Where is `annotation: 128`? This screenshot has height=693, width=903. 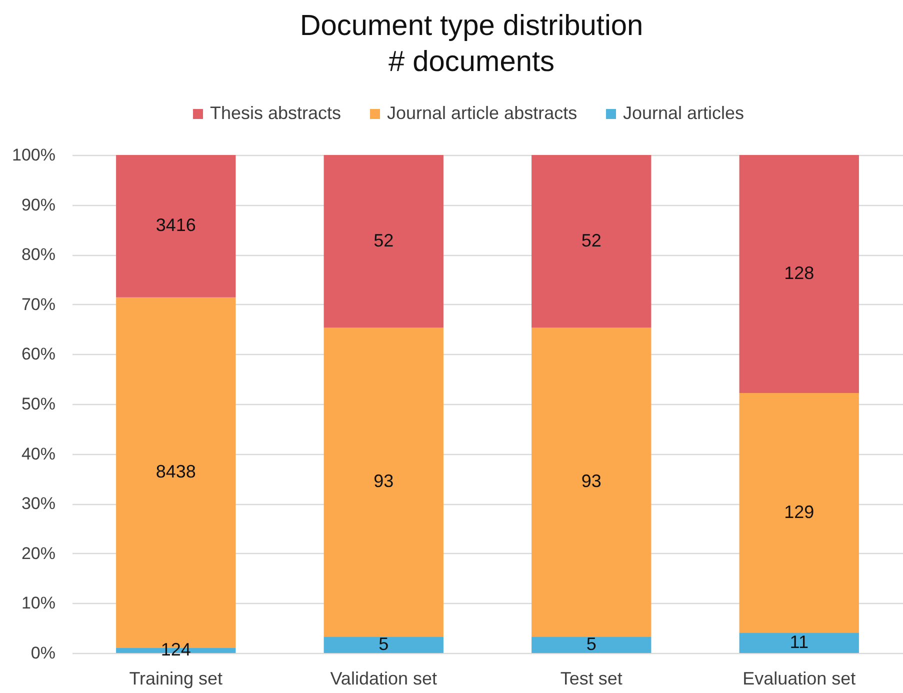 annotation: 128 is located at coordinates (799, 273).